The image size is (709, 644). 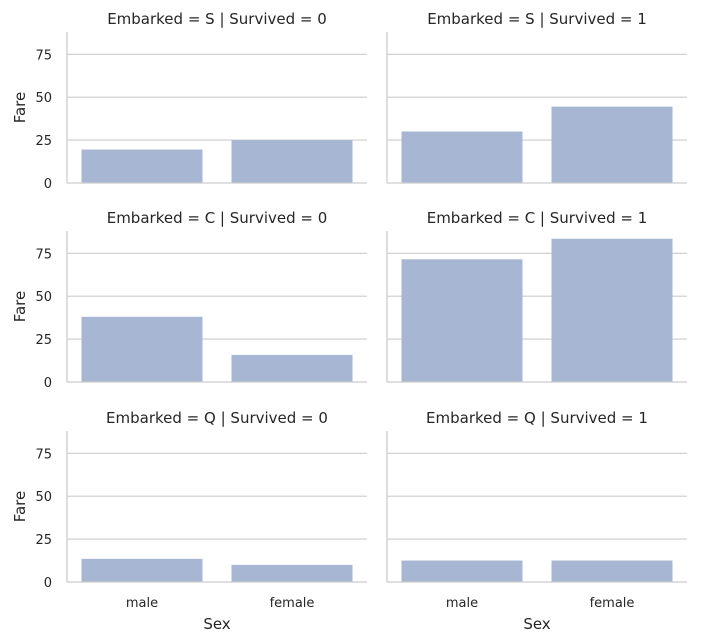 I want to click on bar-s-1-male, so click(x=462, y=157).